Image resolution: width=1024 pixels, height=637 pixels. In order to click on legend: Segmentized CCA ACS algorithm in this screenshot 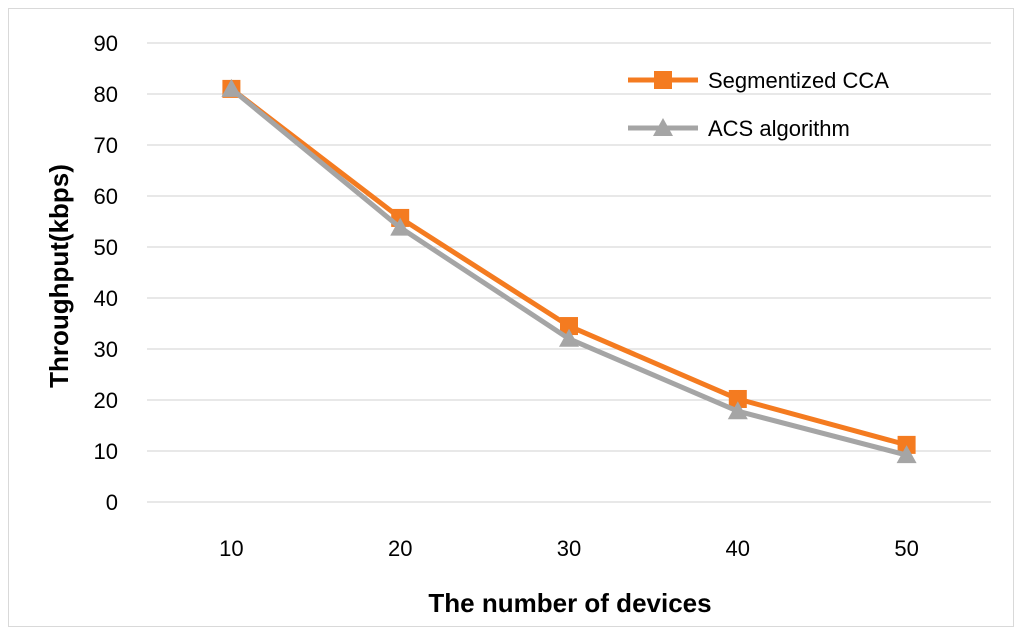, I will do `click(758, 104)`.